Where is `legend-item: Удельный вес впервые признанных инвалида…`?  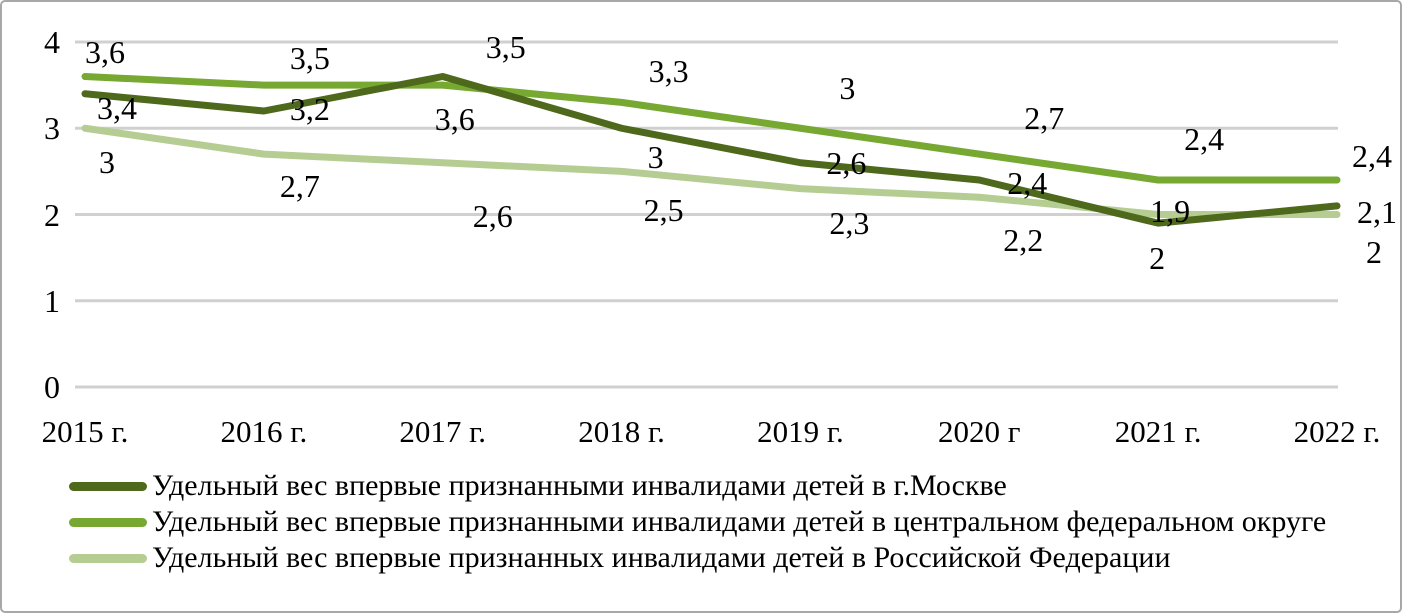
legend-item: Удельный вес впервые признанных инвалида… is located at coordinates (620, 558).